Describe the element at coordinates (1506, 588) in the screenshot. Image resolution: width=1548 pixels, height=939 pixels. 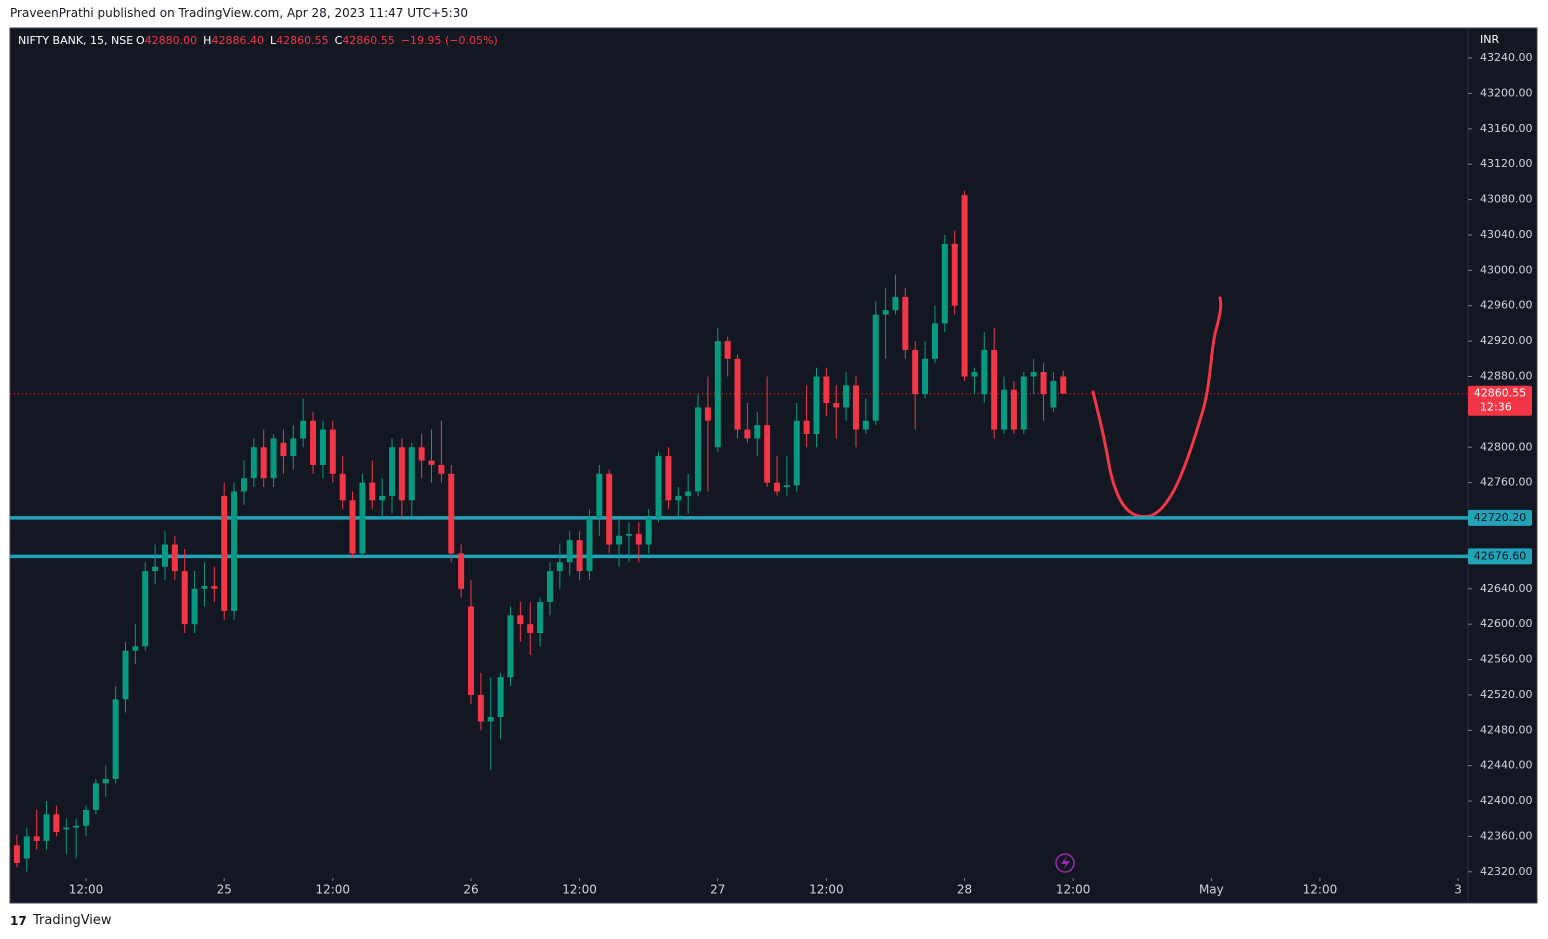
I see `y-tick-label: 42640.00` at that location.